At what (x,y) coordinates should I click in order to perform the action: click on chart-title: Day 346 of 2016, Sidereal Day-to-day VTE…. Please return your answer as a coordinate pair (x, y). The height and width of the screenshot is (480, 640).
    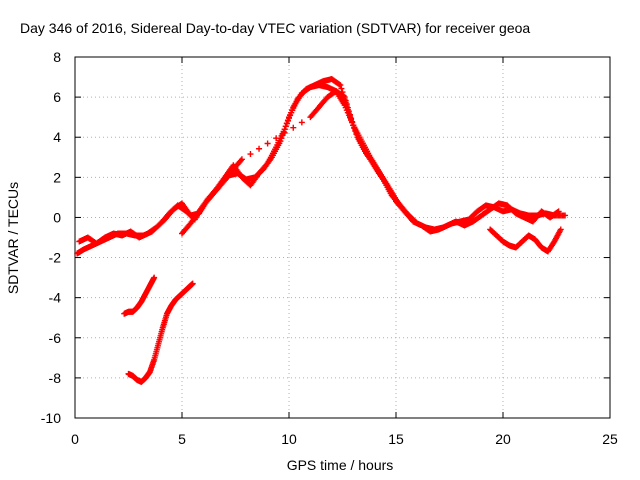
    Looking at the image, I should click on (275, 28).